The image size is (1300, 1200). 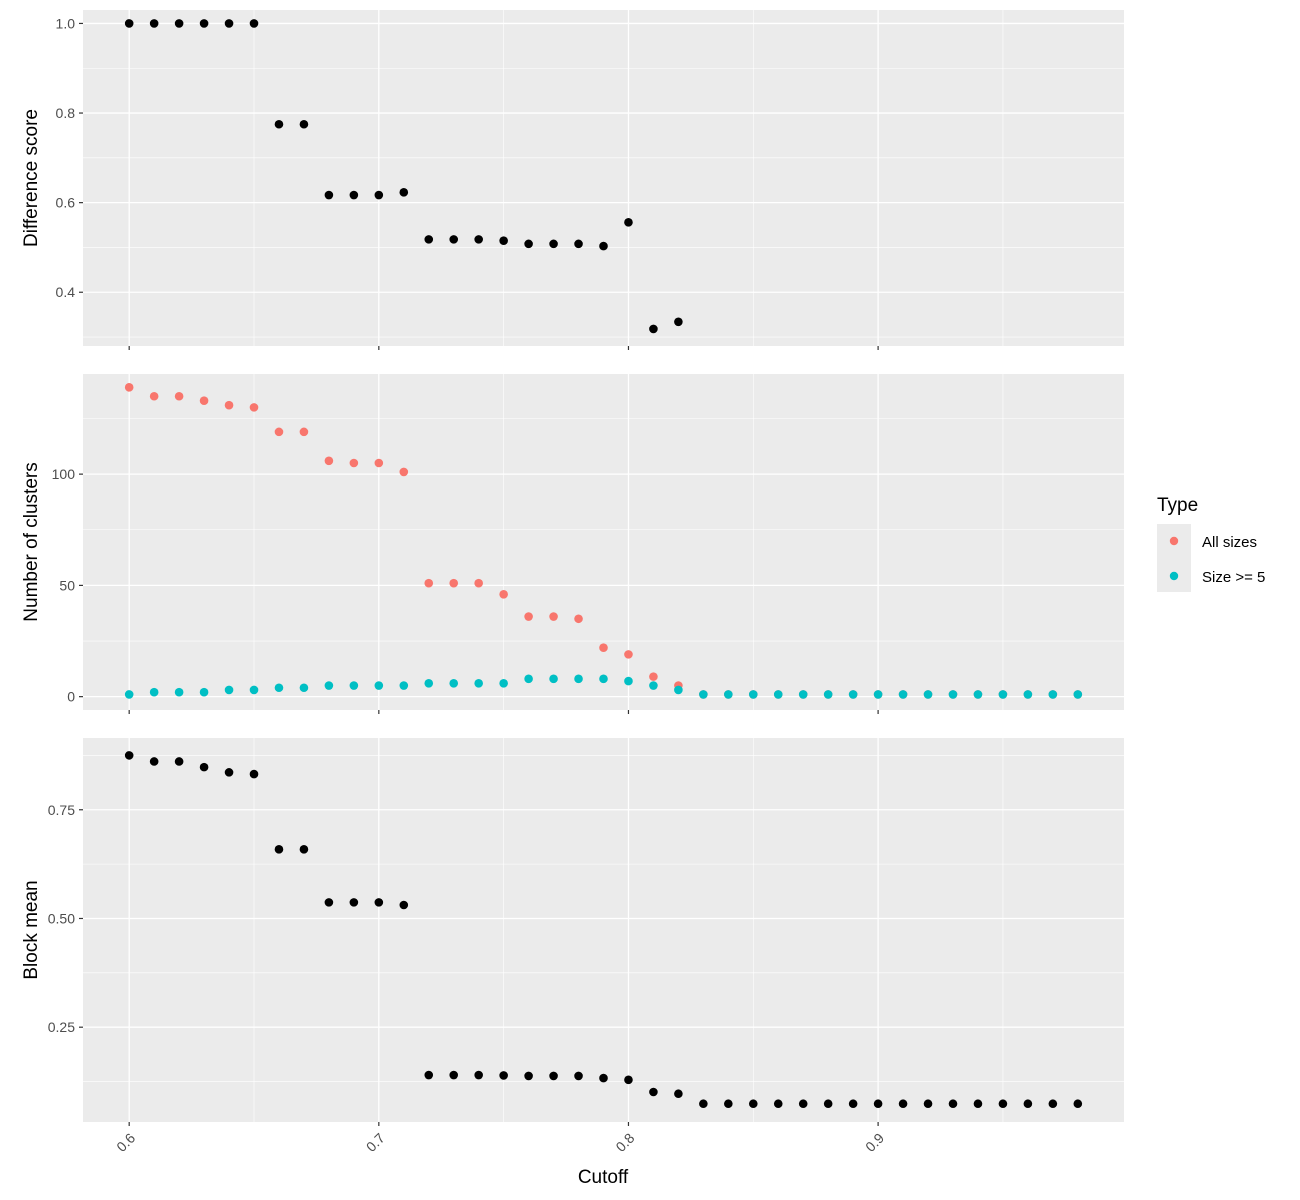 What do you see at coordinates (66, 23) in the screenshot?
I see `y-tick-label: 1.0` at bounding box center [66, 23].